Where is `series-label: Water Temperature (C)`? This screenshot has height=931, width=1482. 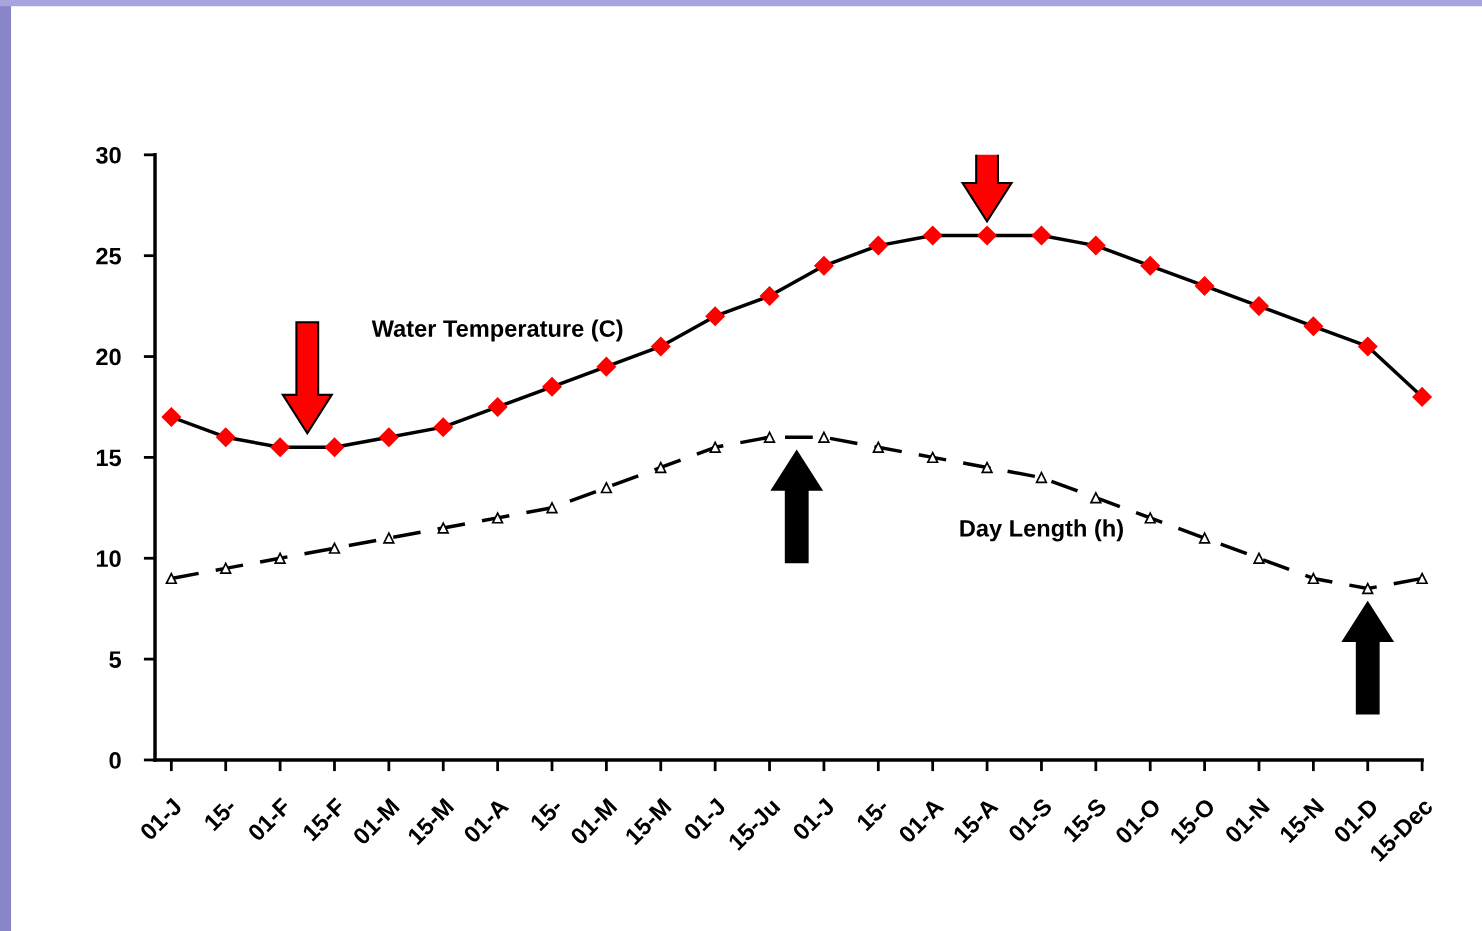 series-label: Water Temperature (C) is located at coordinates (497, 330).